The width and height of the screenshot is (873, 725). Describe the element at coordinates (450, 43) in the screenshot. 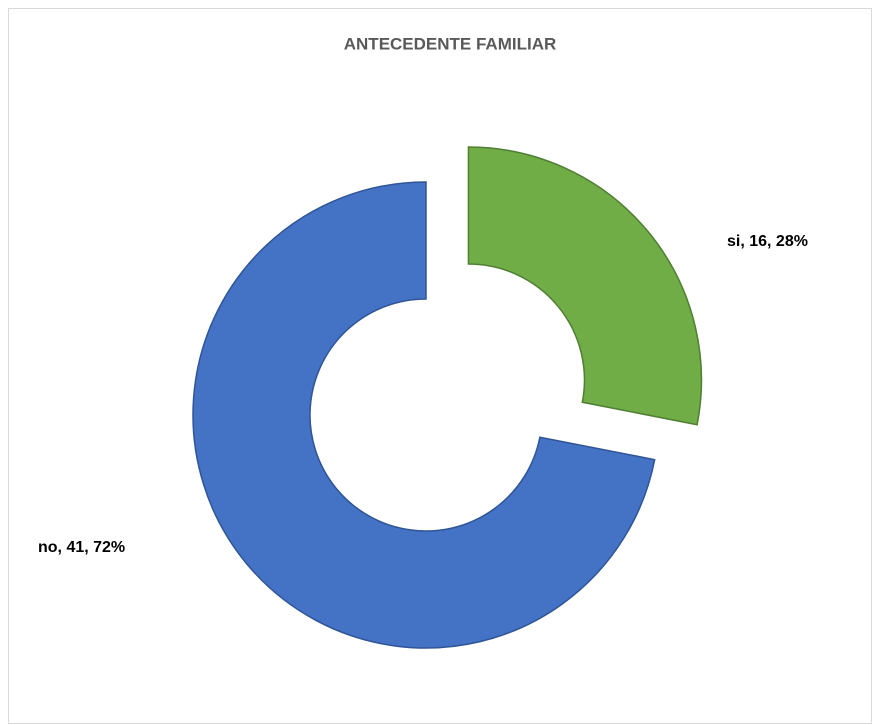

I see `chart-title: ANTECEDENTE FAMILIAR` at that location.